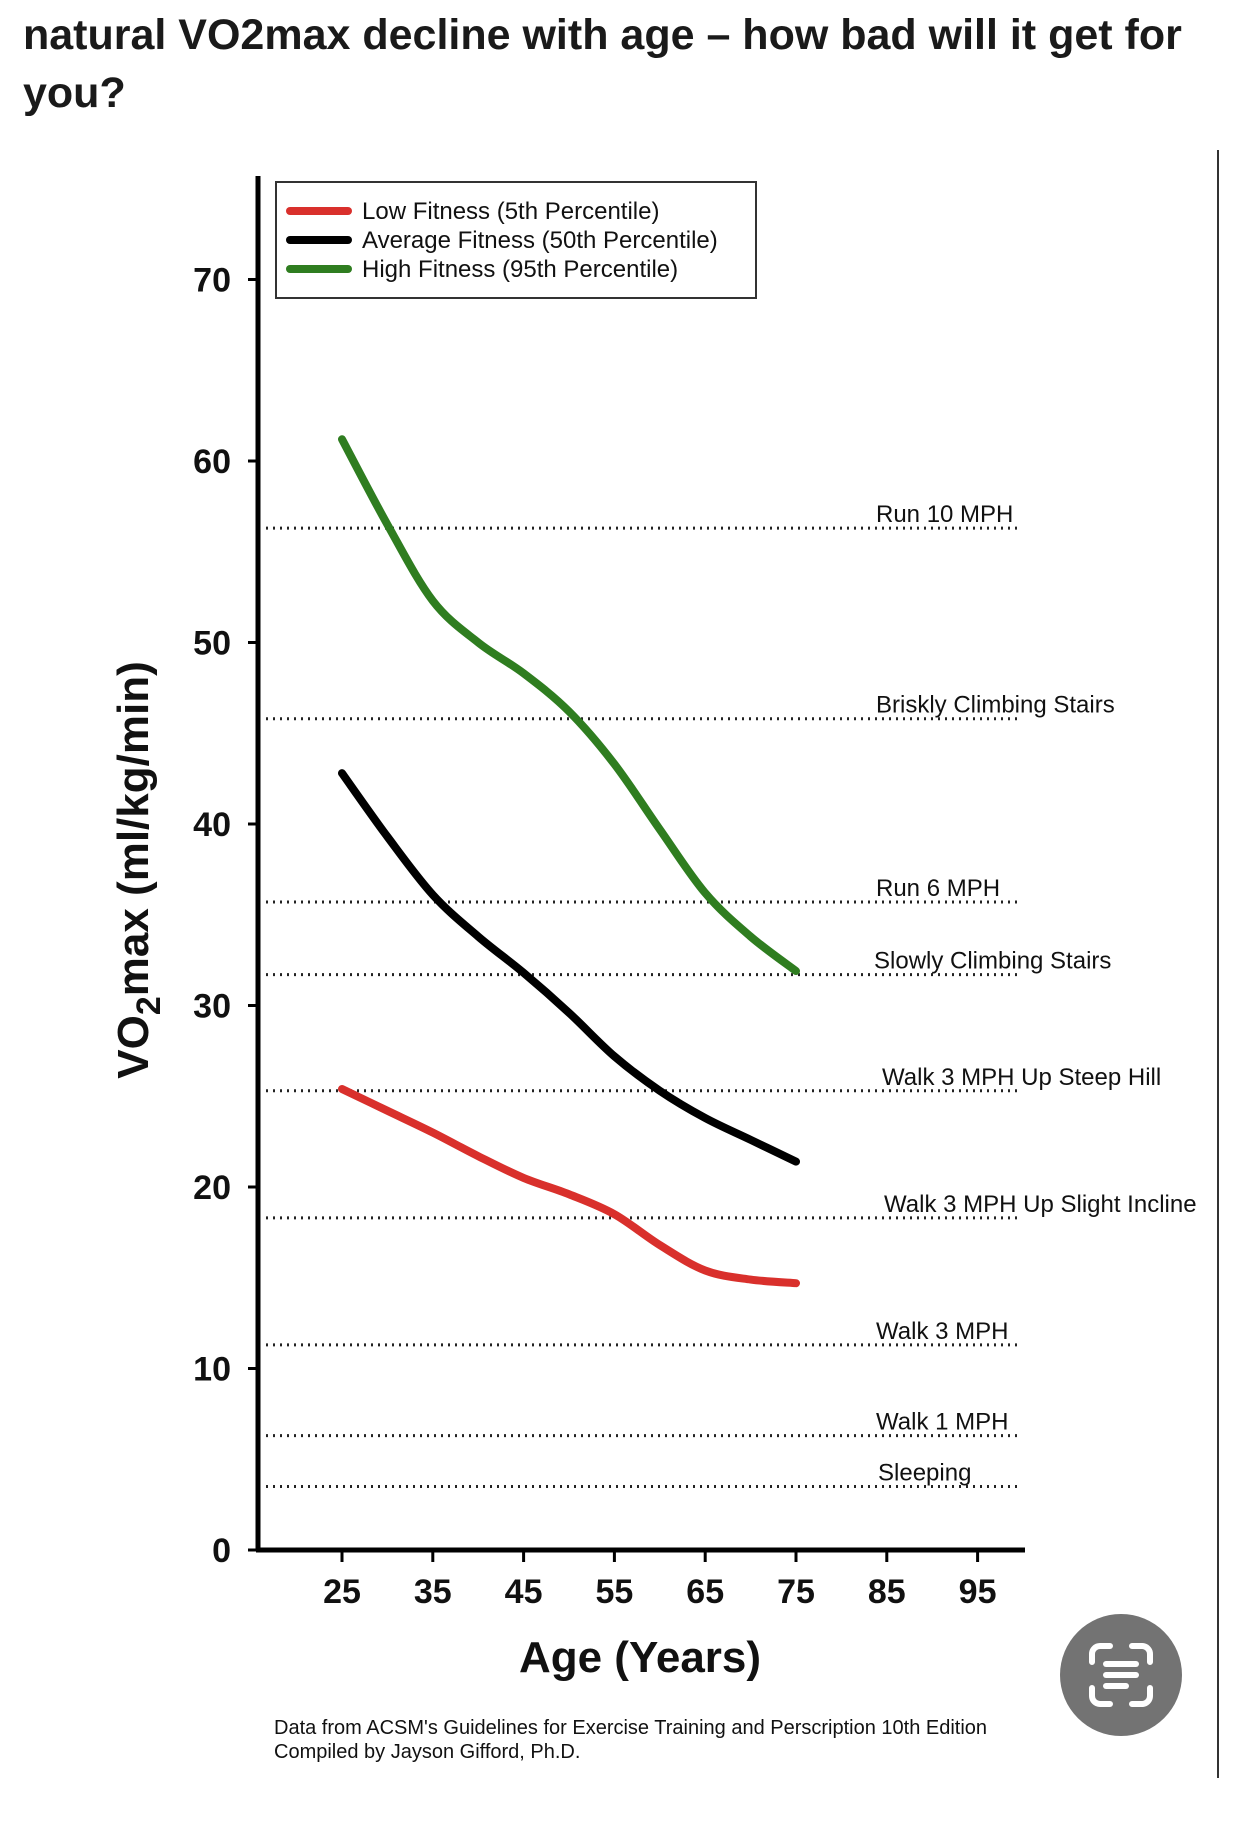 The image size is (1260, 1822). Describe the element at coordinates (212, 462) in the screenshot. I see `y-tick-label: 60` at that location.